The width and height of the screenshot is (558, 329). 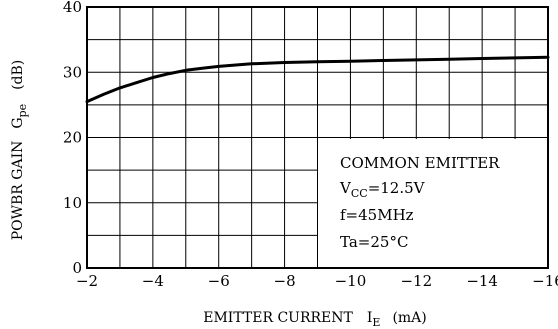 What do you see at coordinates (72, 203) in the screenshot?
I see `y-tick-label: 10` at bounding box center [72, 203].